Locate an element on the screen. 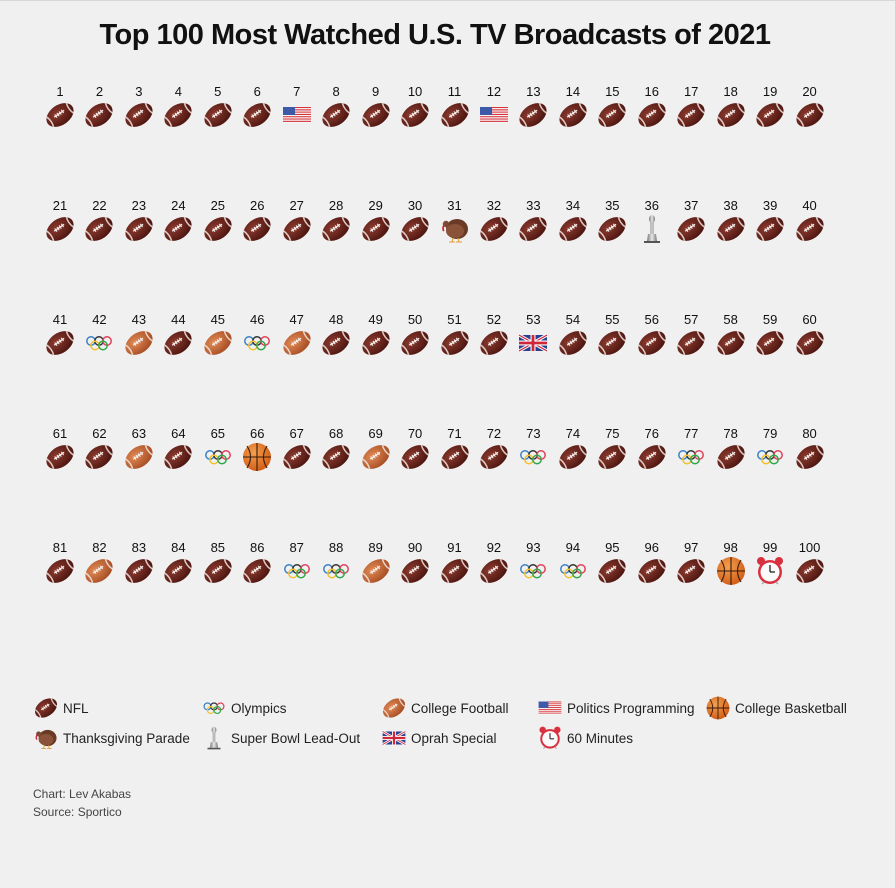  grid-cell: 56 is located at coordinates (652, 342).